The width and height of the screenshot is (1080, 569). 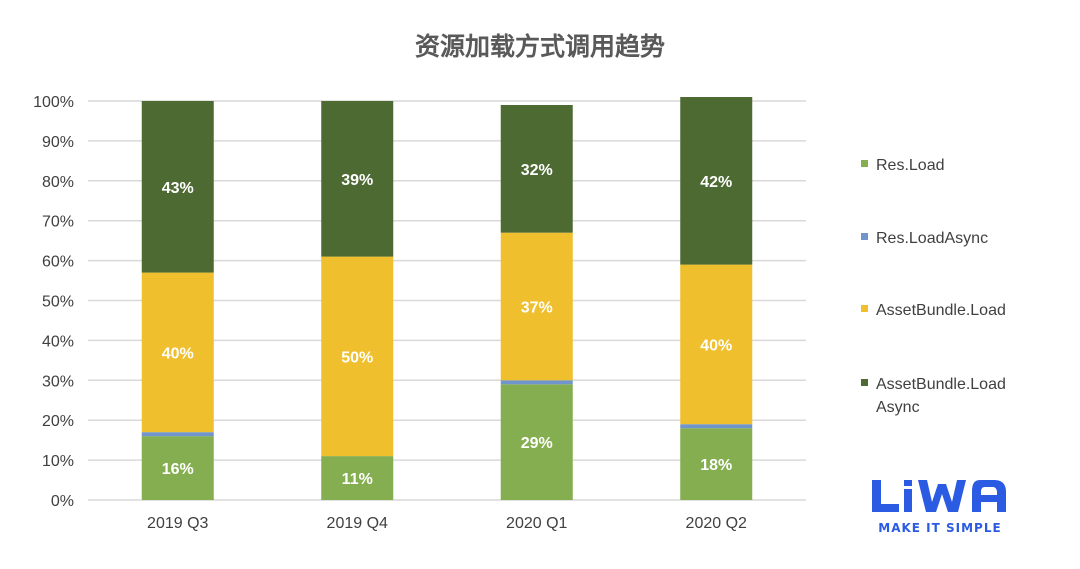 I want to click on data-label: 18%, so click(x=716, y=465).